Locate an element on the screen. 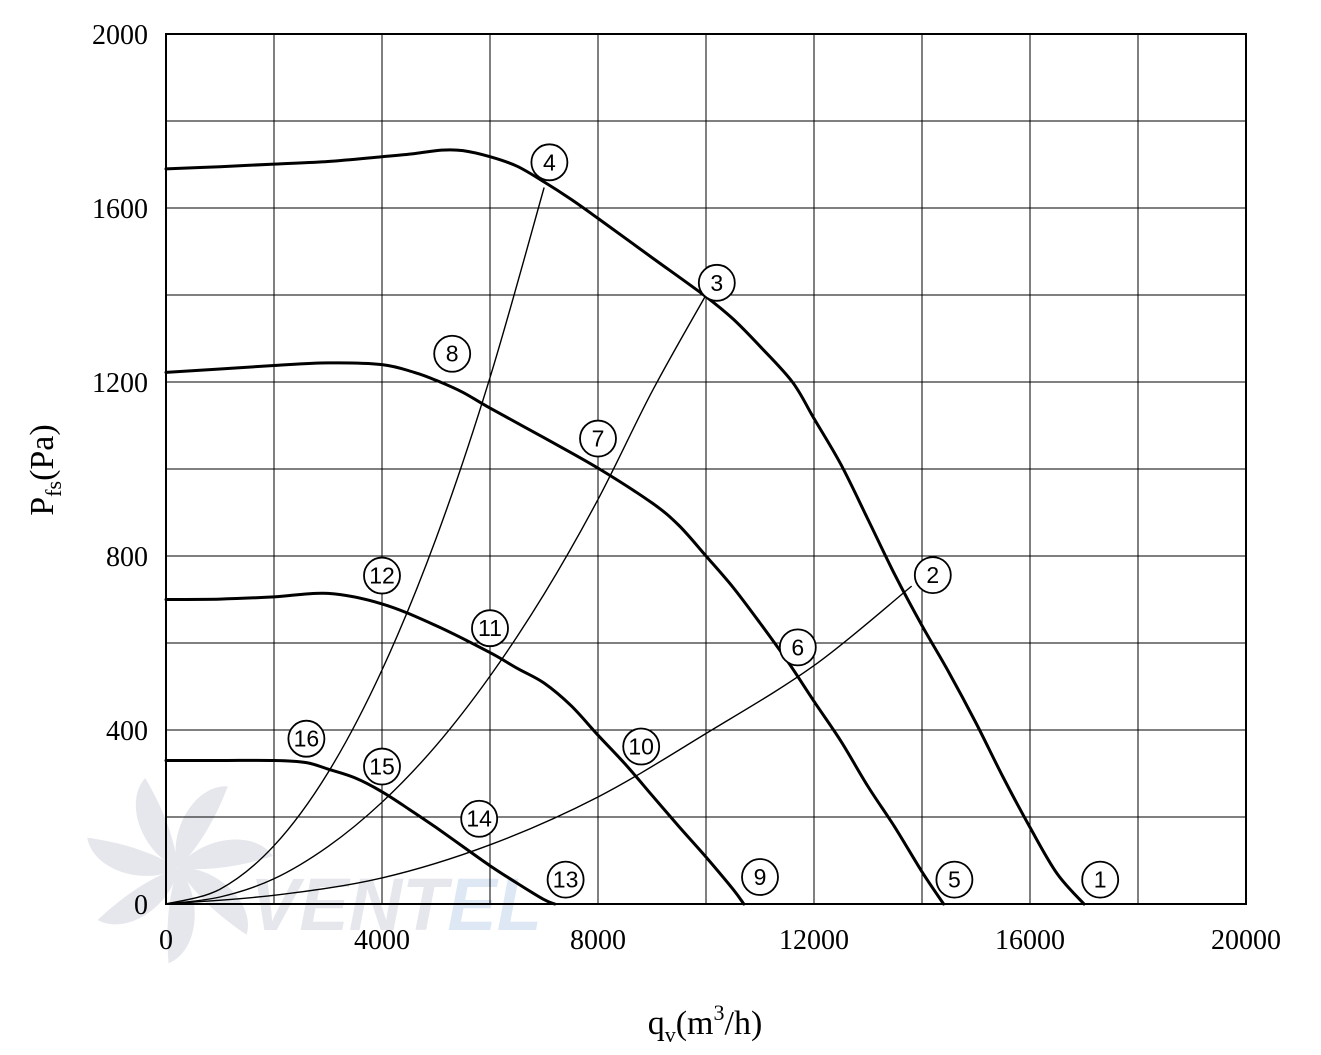  callout-number: 9 is located at coordinates (760, 877).